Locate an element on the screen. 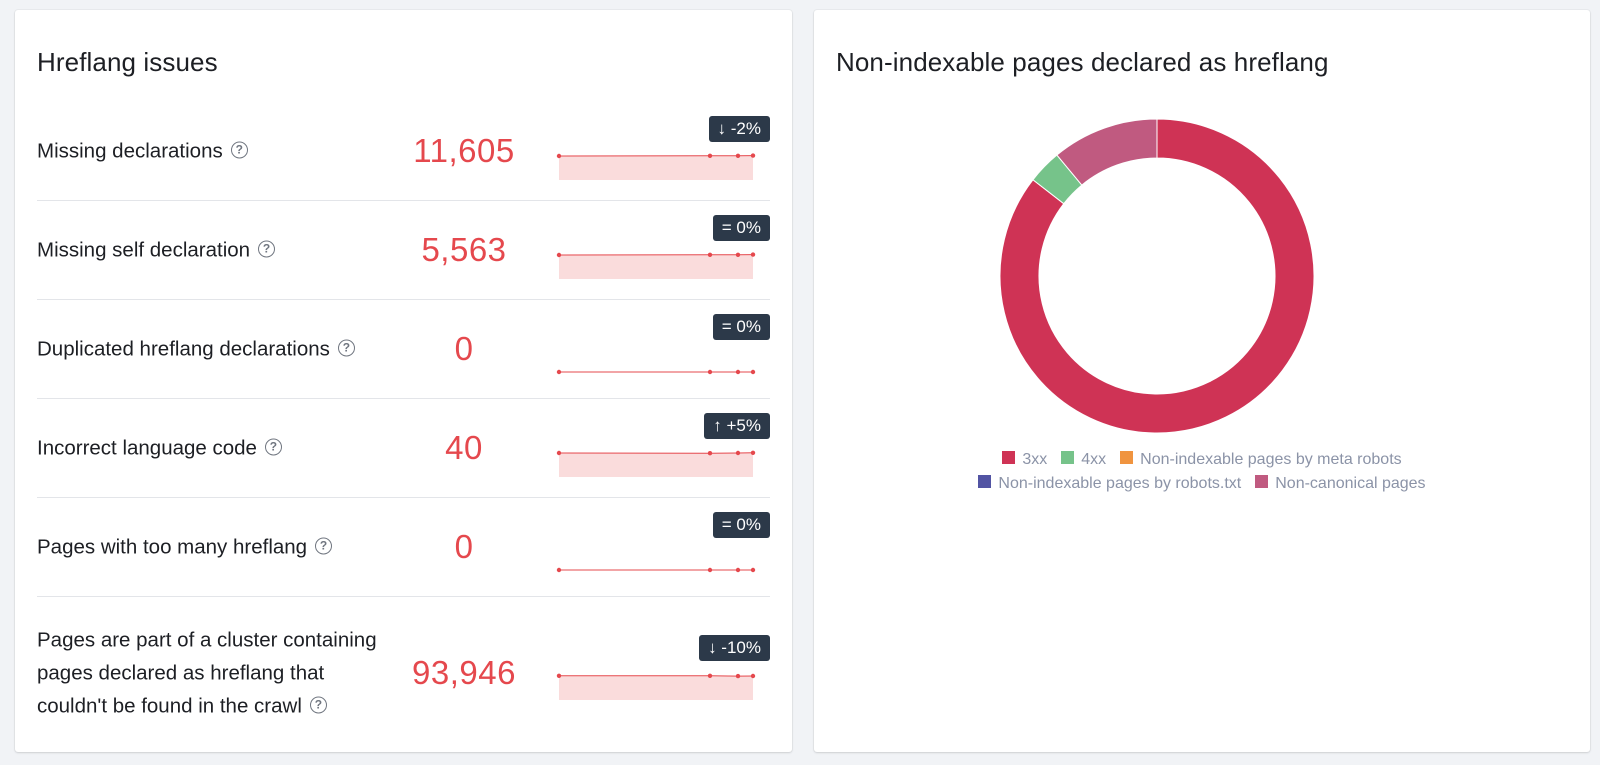 The height and width of the screenshot is (765, 1600). donut-slice-3xx is located at coordinates (1157, 276).